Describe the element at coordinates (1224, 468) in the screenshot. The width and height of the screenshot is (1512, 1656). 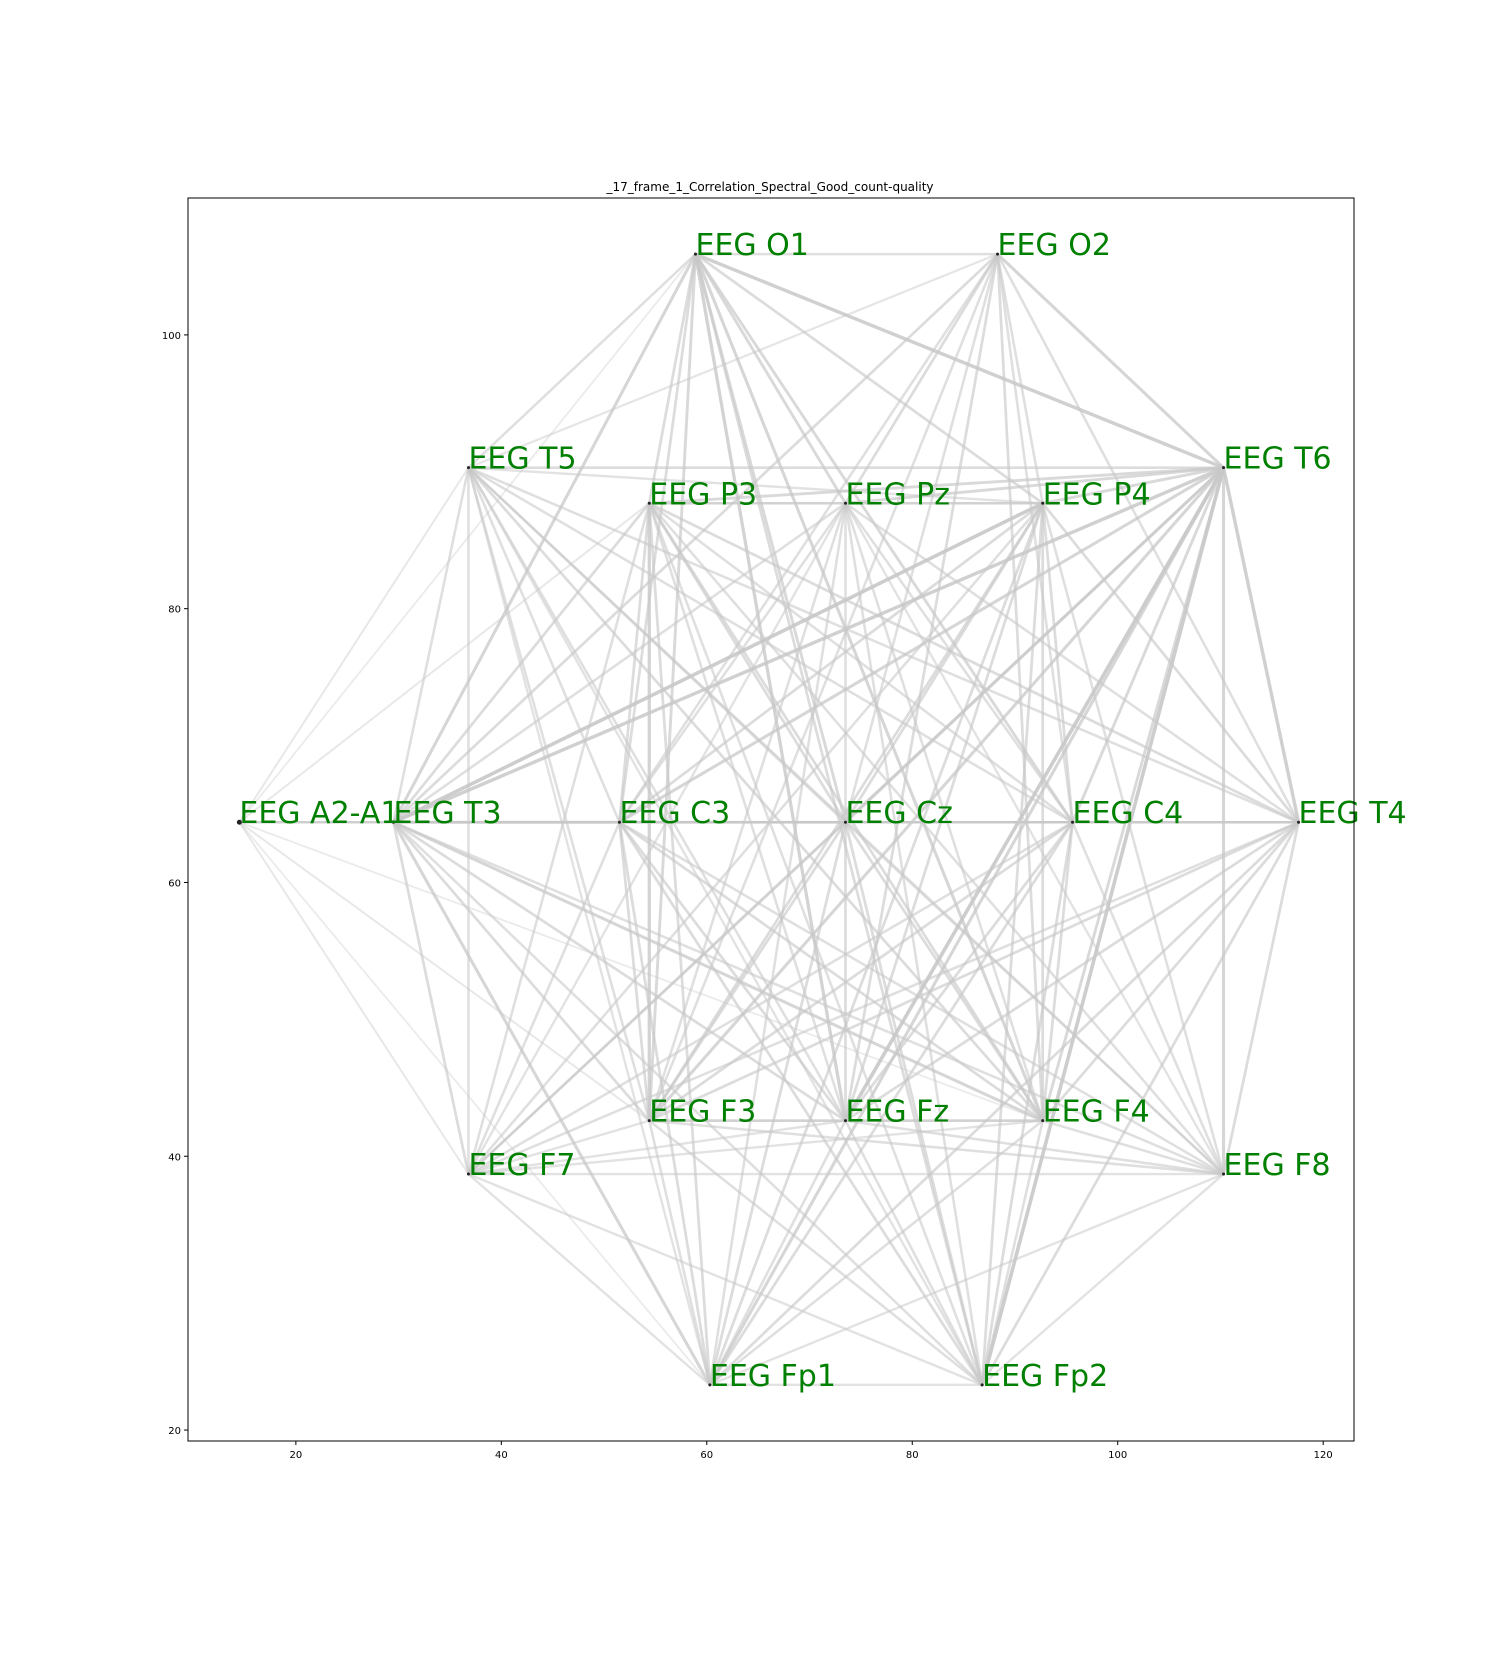
I see `node-T6` at that location.